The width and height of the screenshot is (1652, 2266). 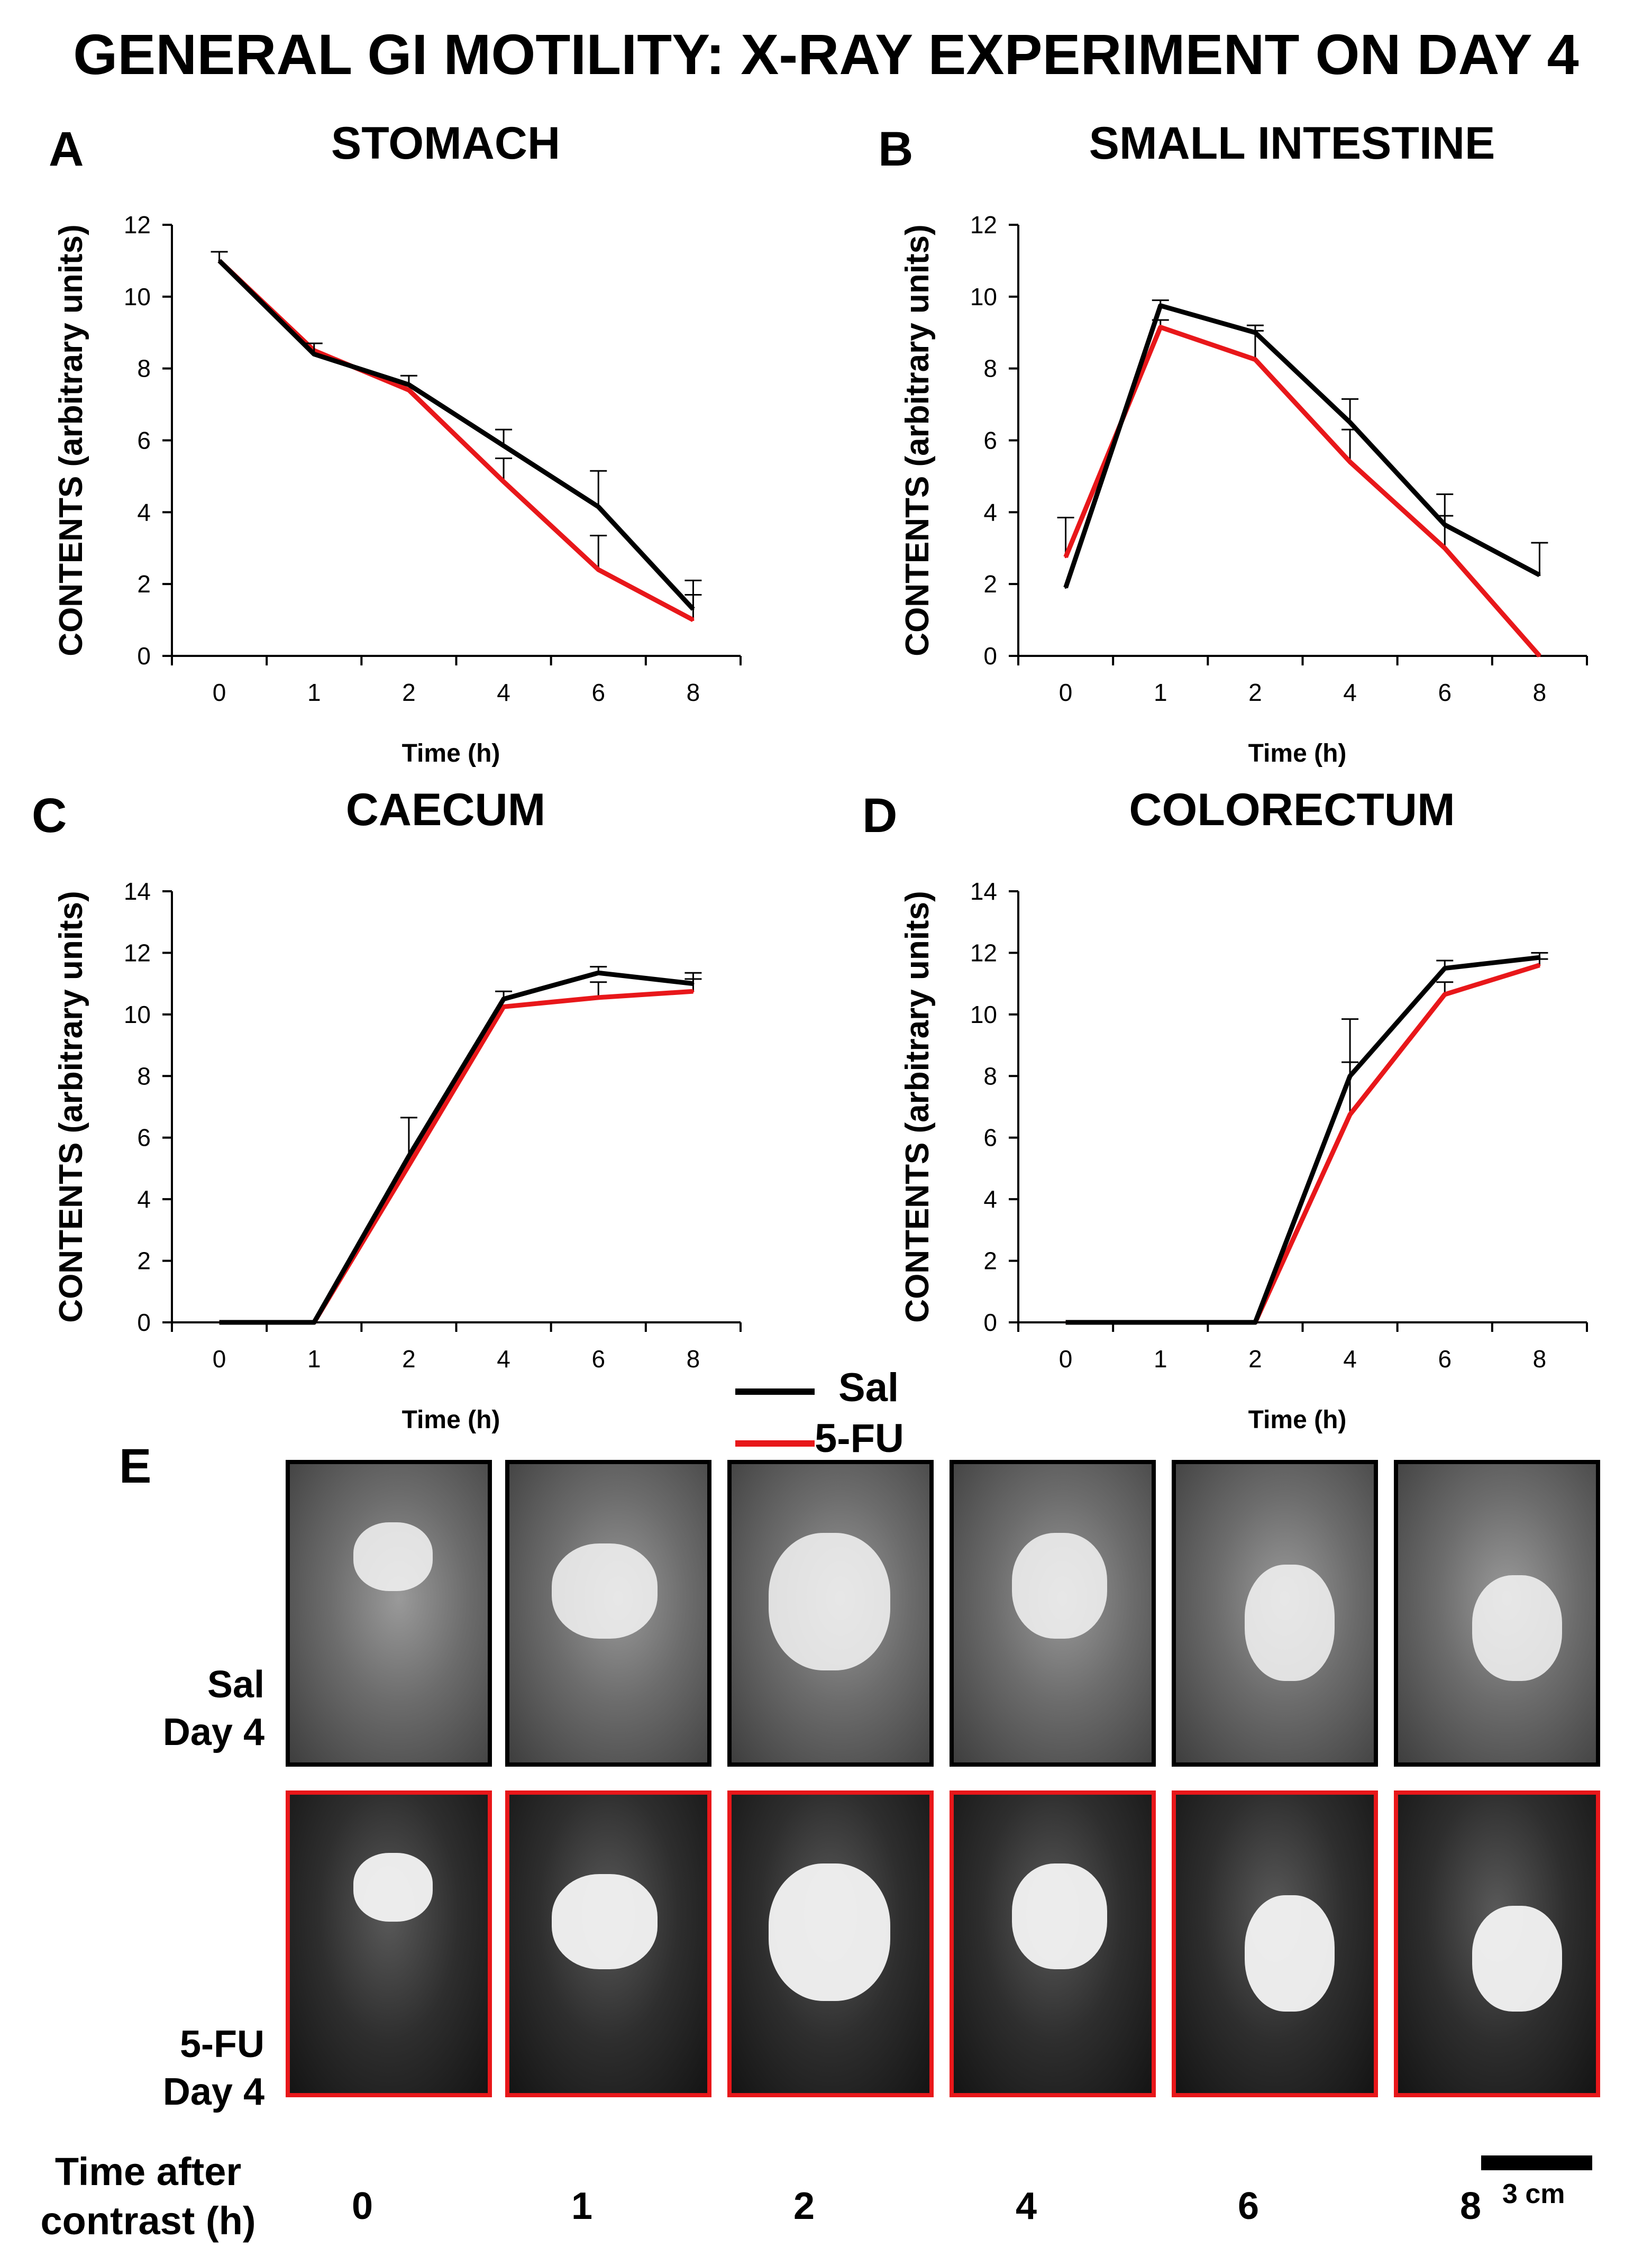 I want to click on chart-title: SMALL INTESTINE, so click(x=1292, y=143).